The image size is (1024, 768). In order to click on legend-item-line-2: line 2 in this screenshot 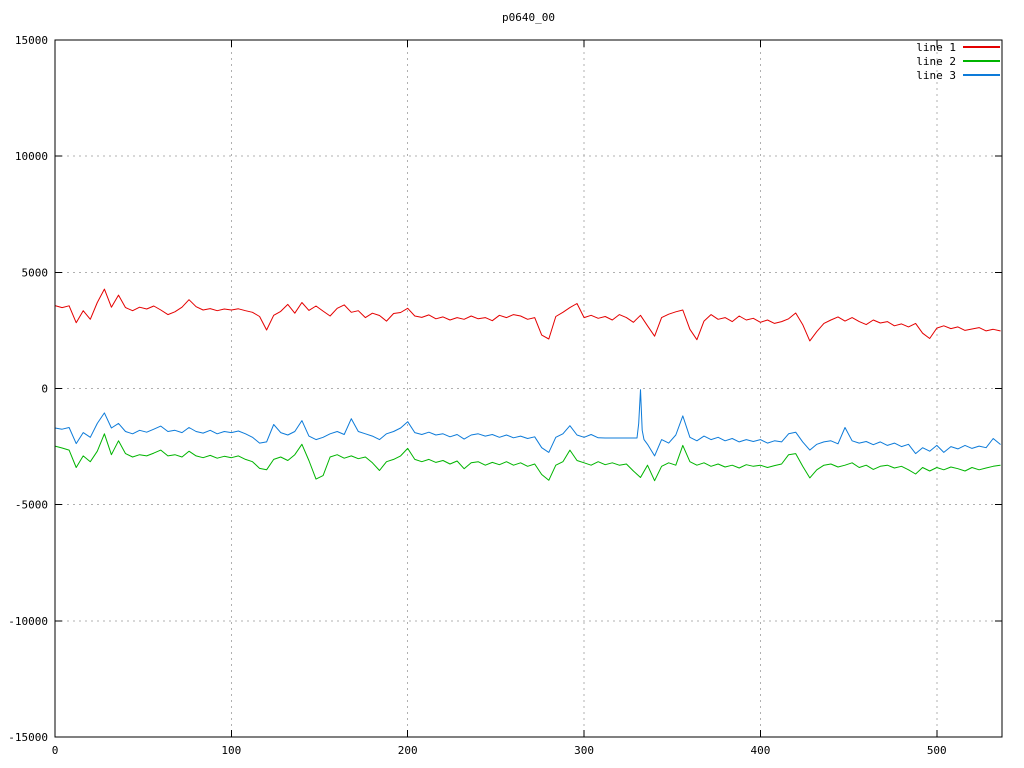, I will do `click(958, 61)`.